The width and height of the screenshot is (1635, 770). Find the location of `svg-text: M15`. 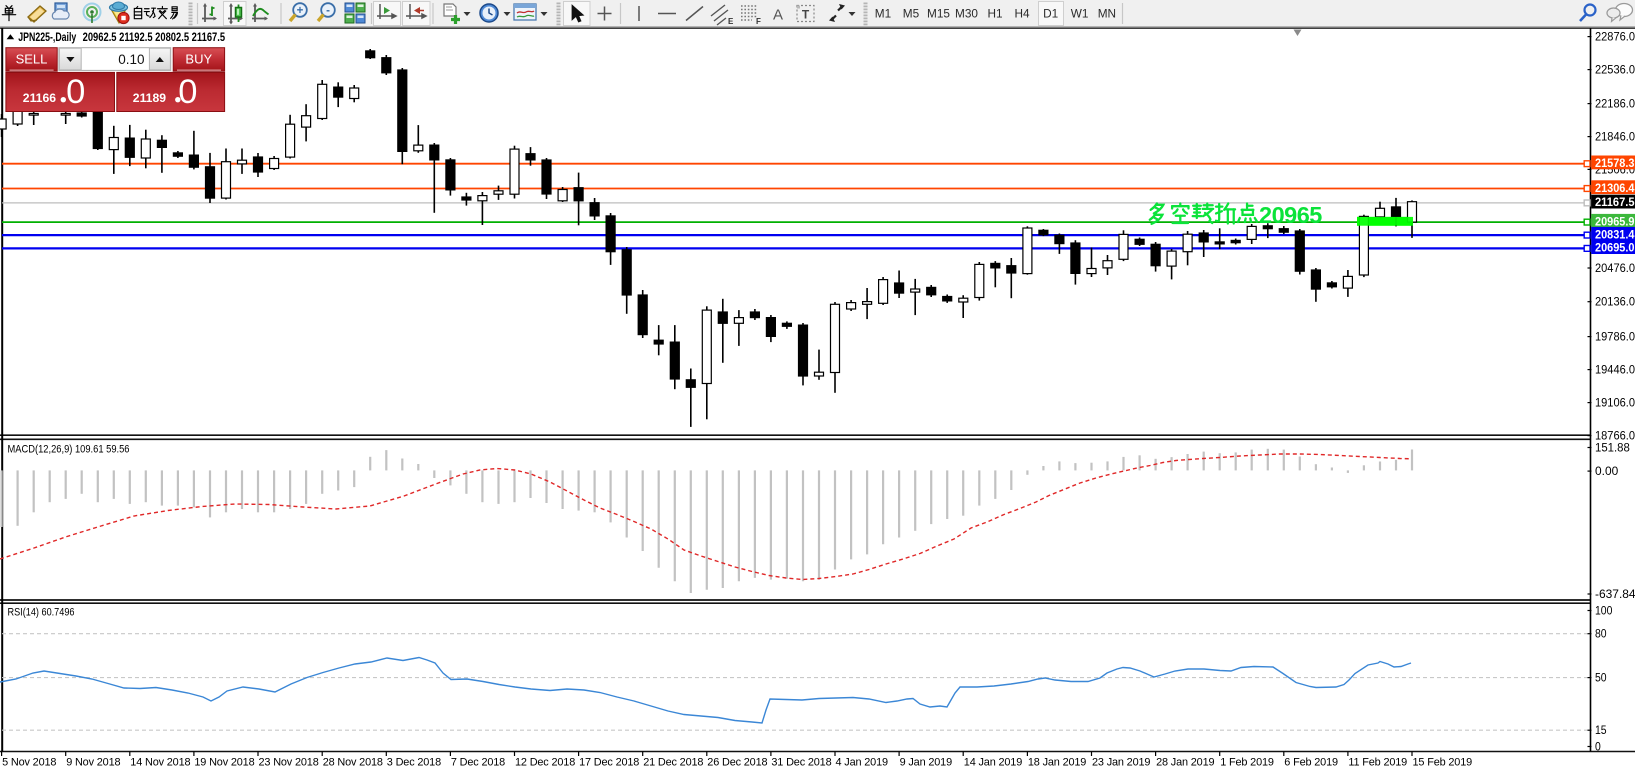

svg-text: M15 is located at coordinates (938, 14).